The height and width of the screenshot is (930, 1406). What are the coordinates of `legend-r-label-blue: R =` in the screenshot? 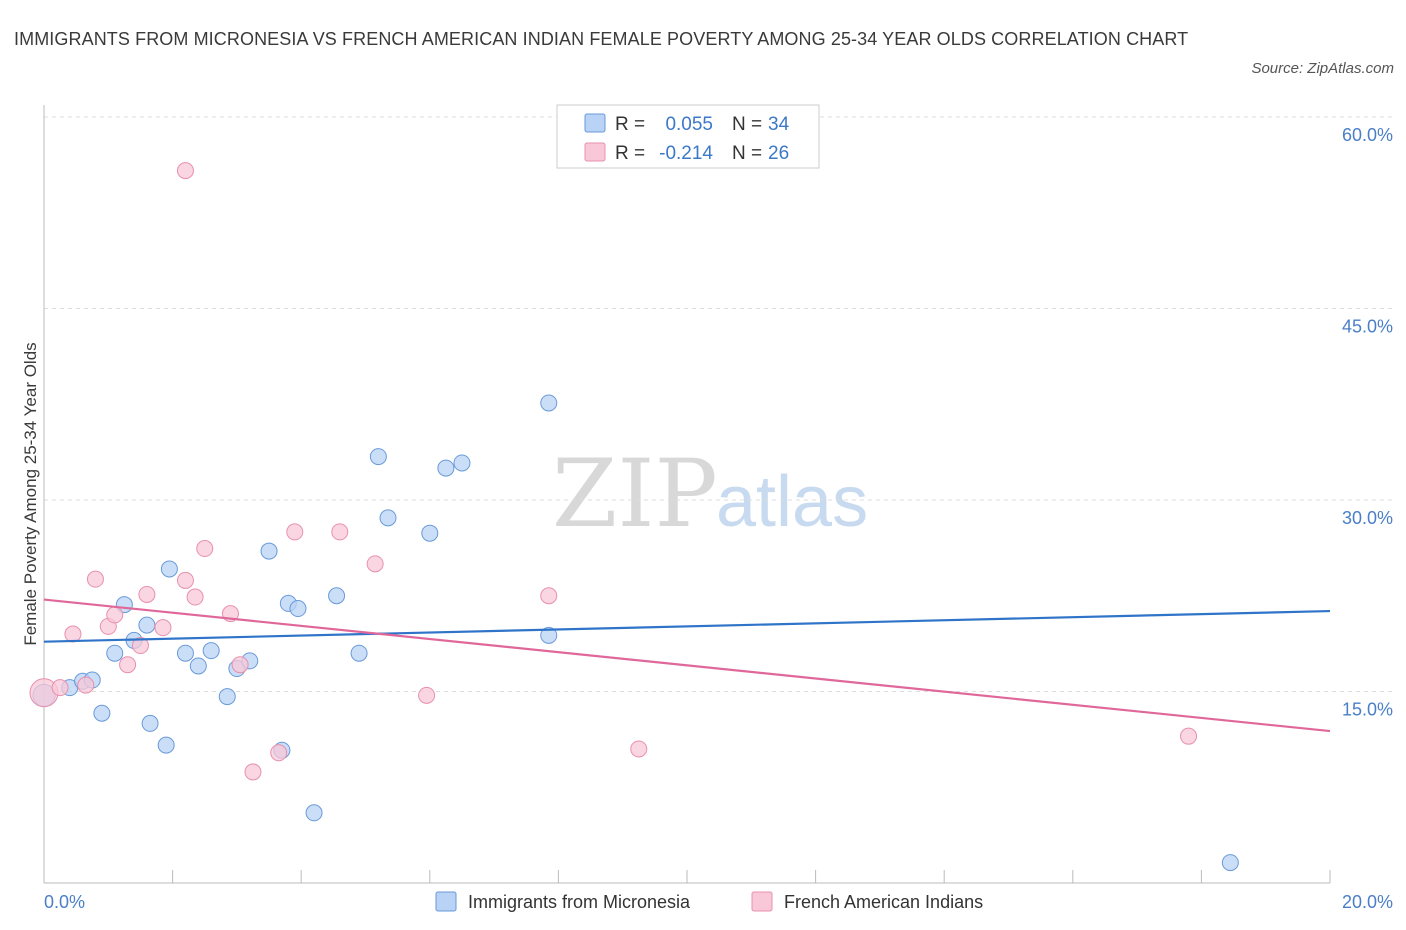 It's located at (630, 124).